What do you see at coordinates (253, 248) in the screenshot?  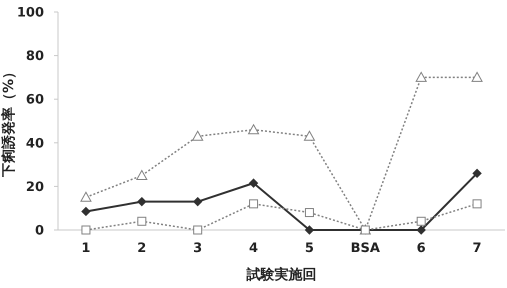 I see `x-tick-label: 4` at bounding box center [253, 248].